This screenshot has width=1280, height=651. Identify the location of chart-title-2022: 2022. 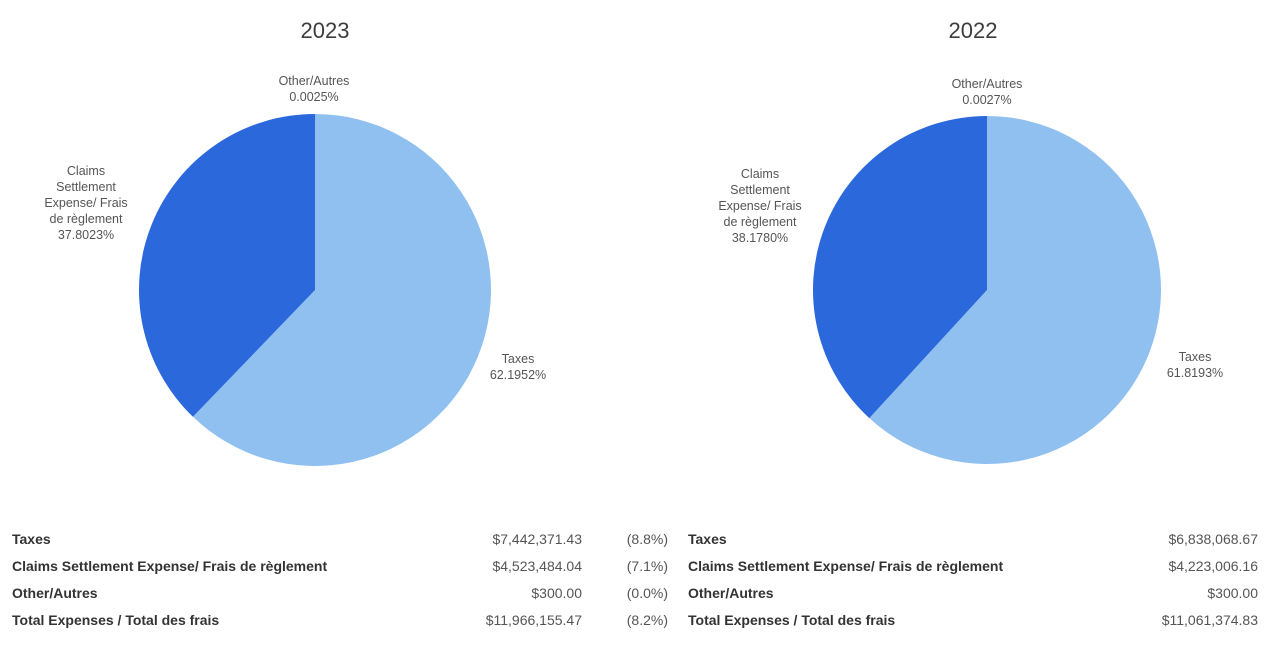
(973, 30).